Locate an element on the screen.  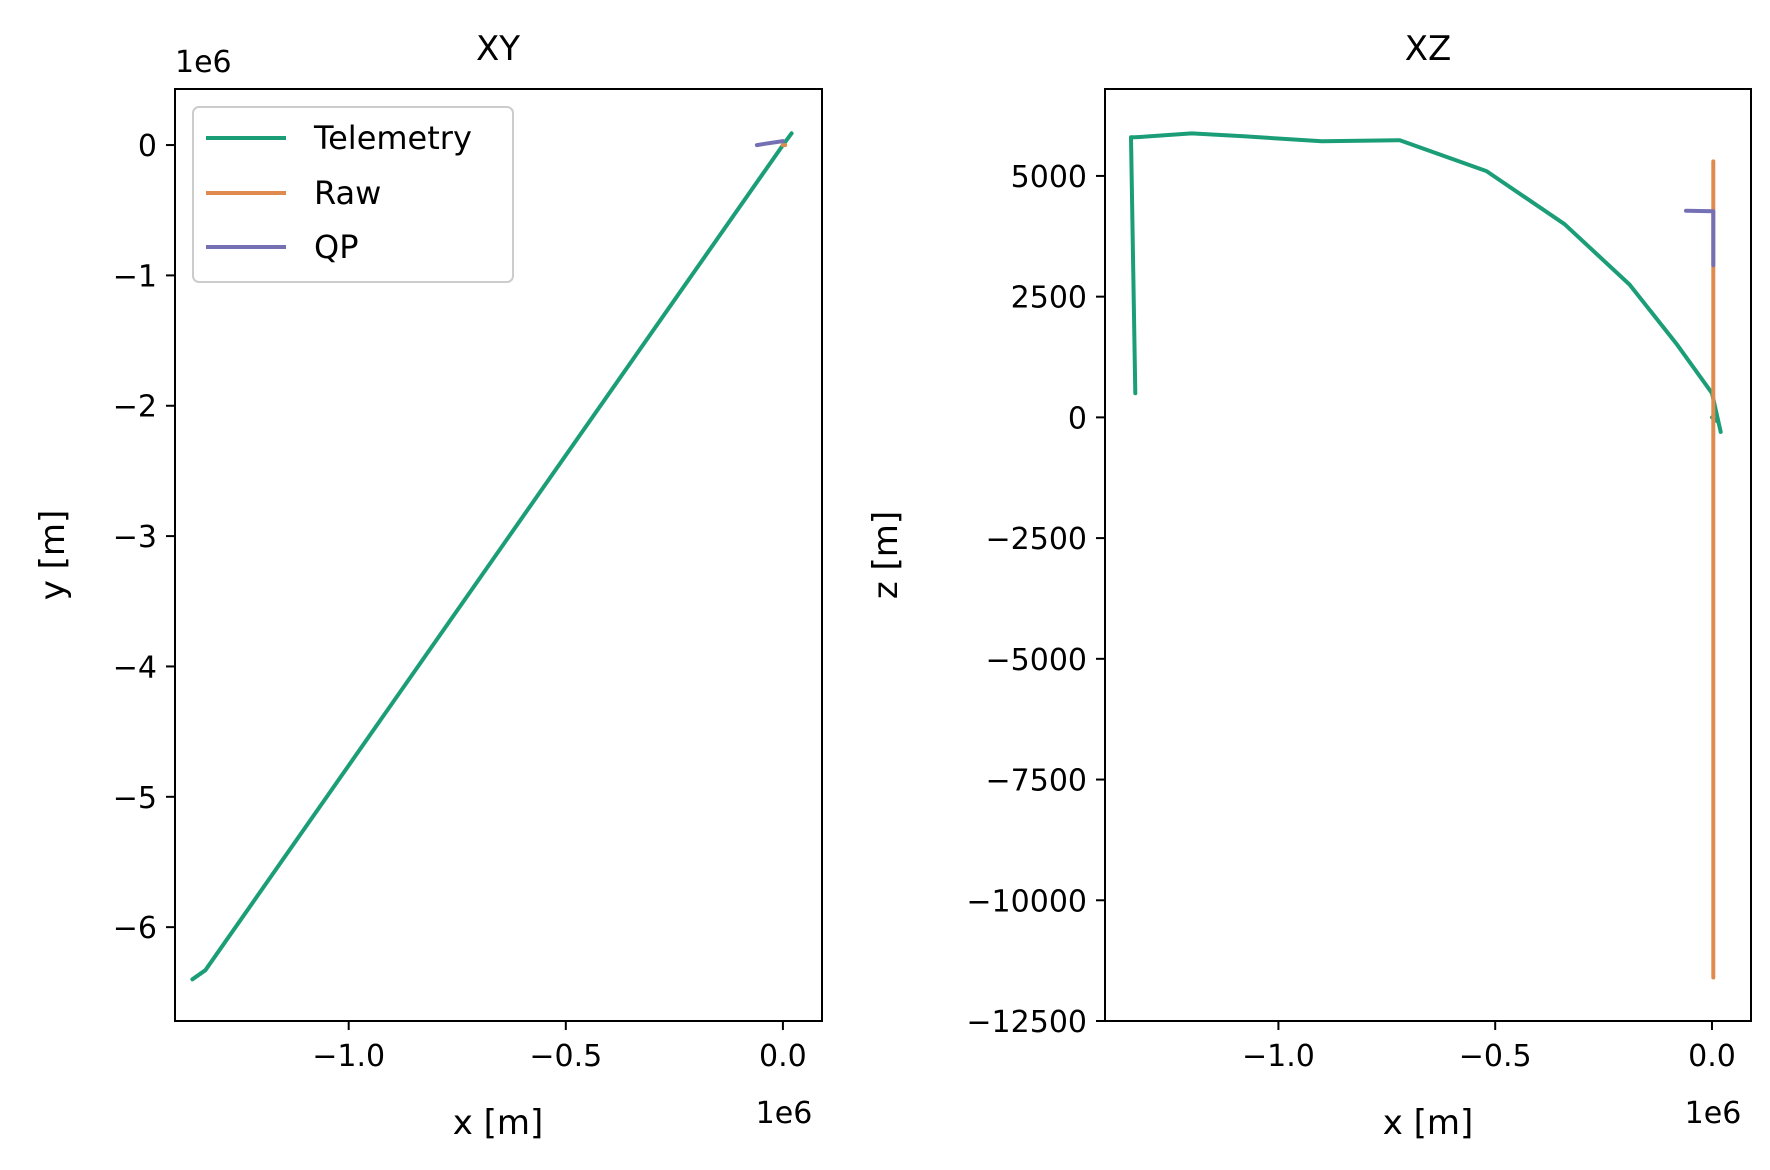
xy-x-tick-label: 0.0 is located at coordinates (783, 1056).